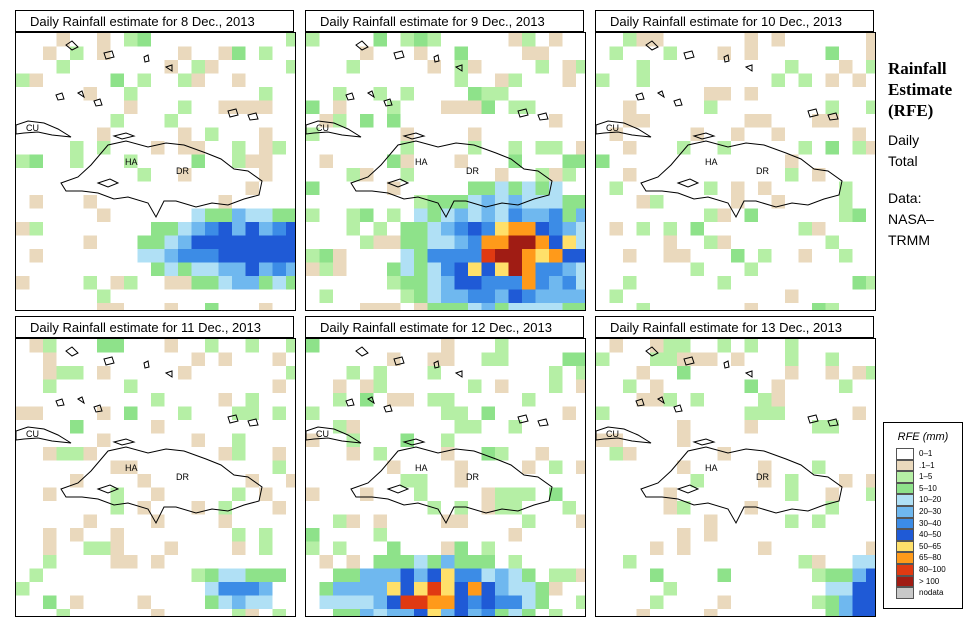 The height and width of the screenshot is (635, 971). What do you see at coordinates (927, 465) in the screenshot?
I see `legend-label: .1–1` at bounding box center [927, 465].